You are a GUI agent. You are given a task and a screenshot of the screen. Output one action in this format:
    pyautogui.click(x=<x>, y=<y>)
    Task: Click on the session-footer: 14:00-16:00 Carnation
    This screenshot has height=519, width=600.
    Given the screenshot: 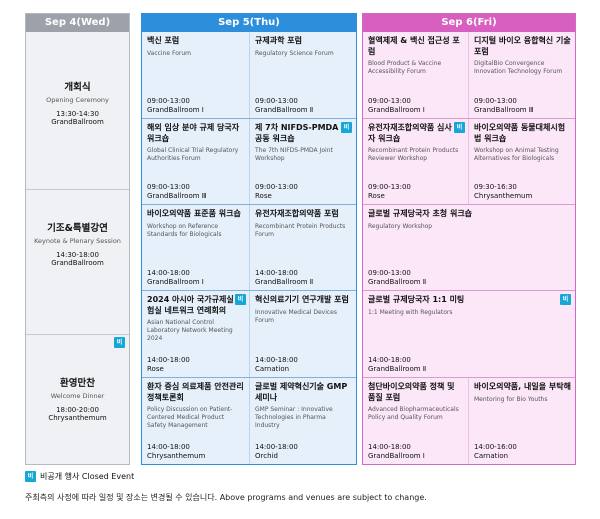 What is the action you would take?
    pyautogui.click(x=495, y=452)
    